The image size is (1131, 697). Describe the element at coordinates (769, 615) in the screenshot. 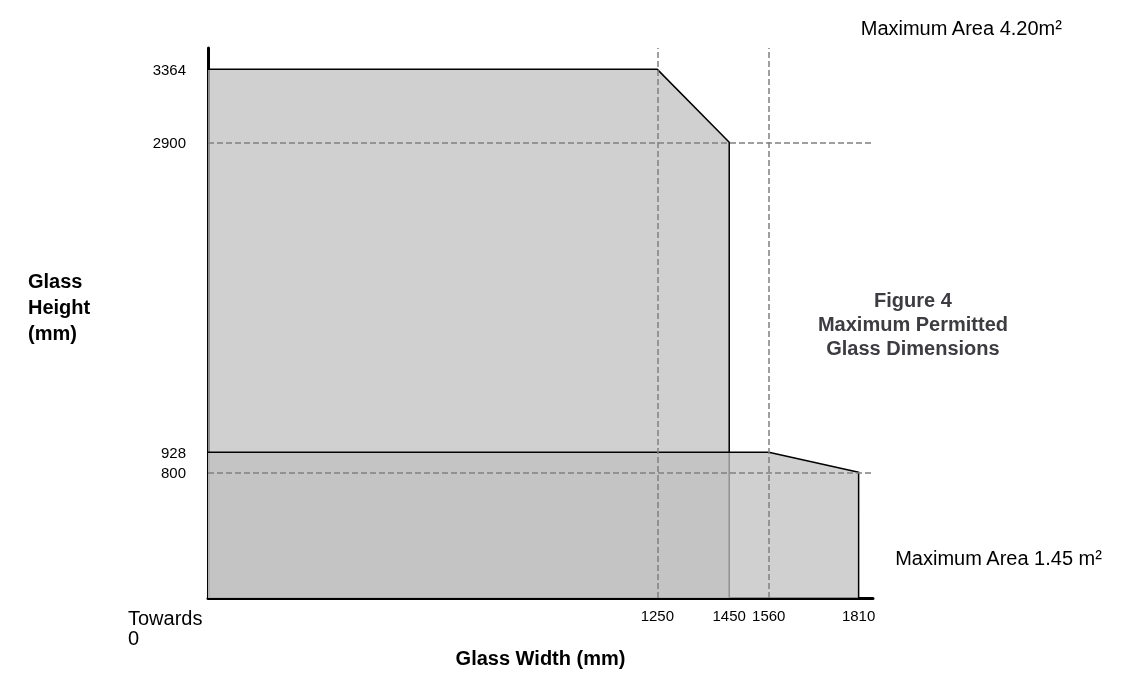

I see `x-tick-label: 1560` at that location.